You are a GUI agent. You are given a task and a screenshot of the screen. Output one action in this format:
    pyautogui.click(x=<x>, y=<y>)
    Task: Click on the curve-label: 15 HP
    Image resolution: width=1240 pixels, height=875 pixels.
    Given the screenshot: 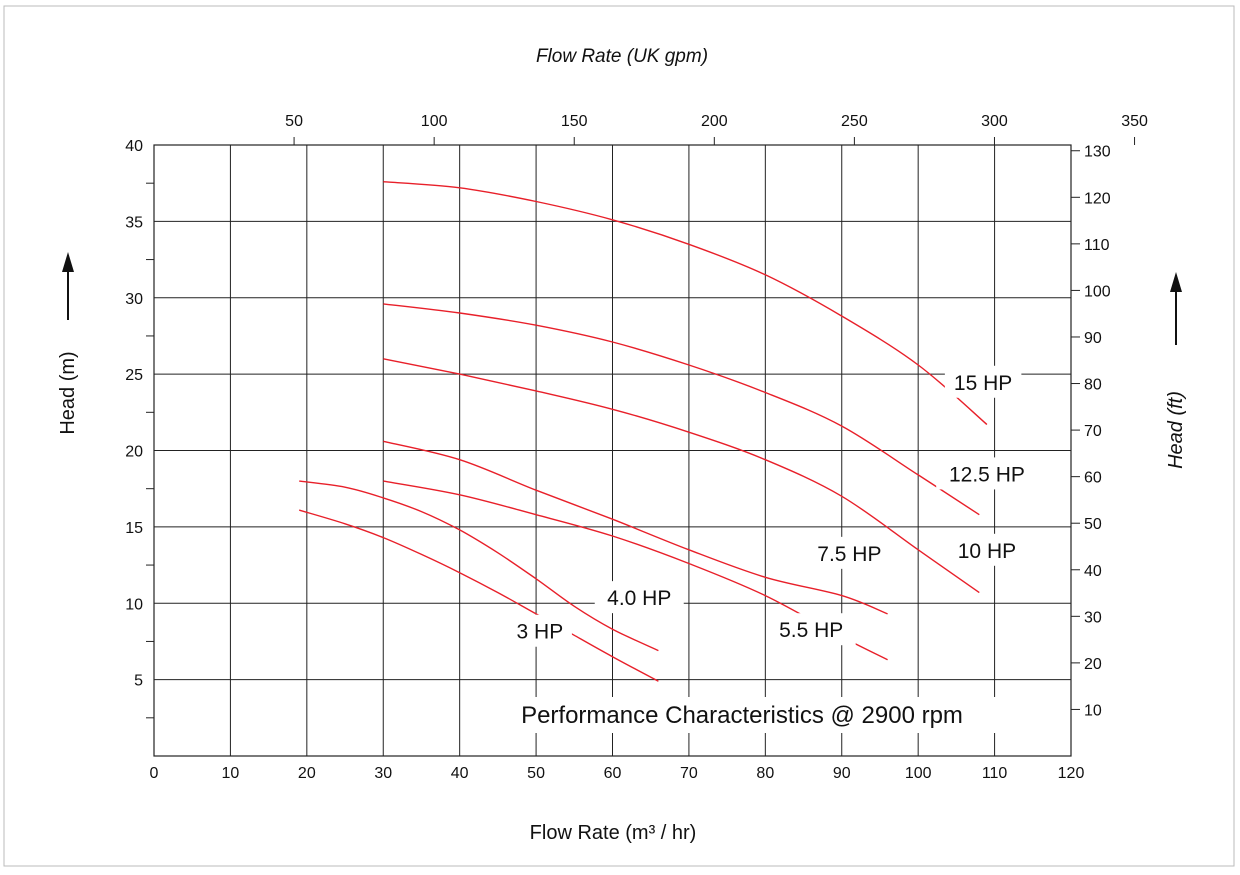 What is the action you would take?
    pyautogui.click(x=983, y=383)
    